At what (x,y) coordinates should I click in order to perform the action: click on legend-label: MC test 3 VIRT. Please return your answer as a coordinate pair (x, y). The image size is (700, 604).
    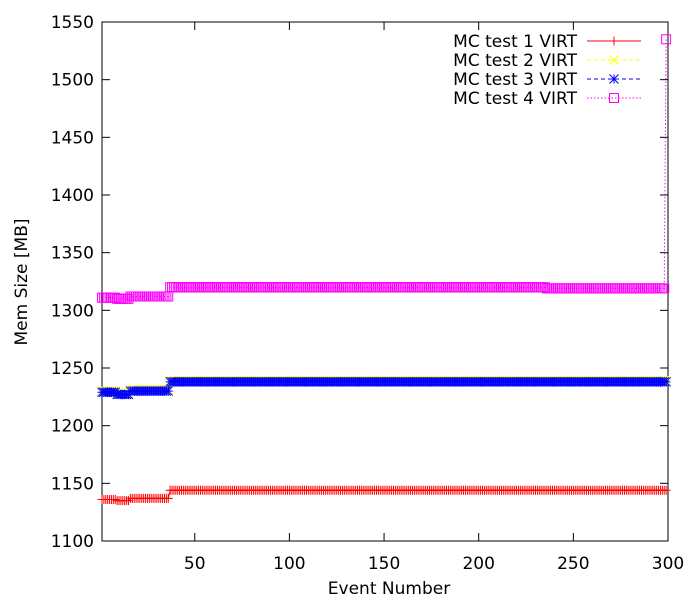
    Looking at the image, I should click on (515, 80).